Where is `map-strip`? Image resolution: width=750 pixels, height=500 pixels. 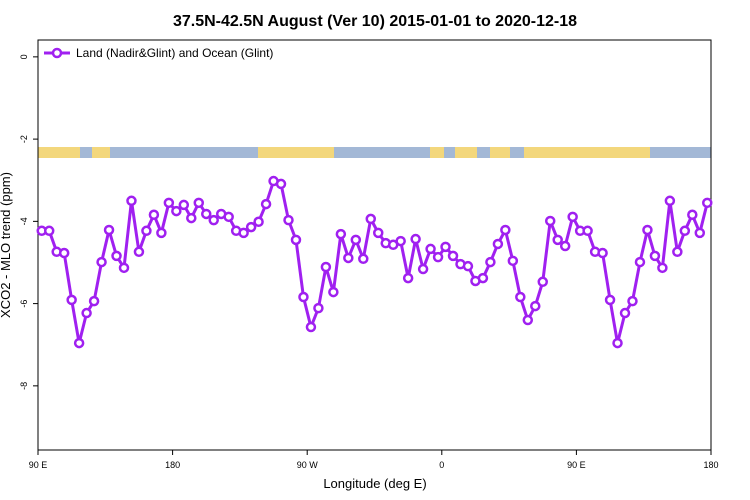 map-strip is located at coordinates (374, 152).